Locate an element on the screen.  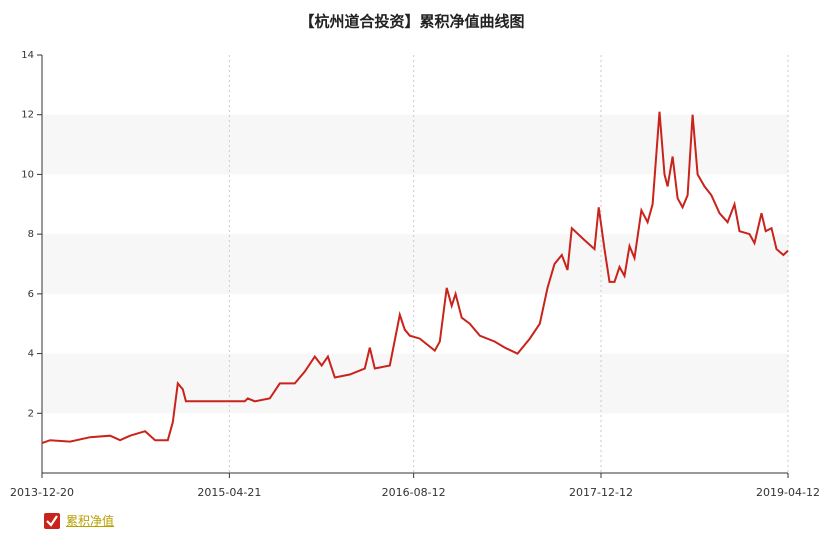
y-tick-label: 2 is located at coordinates (31, 413).